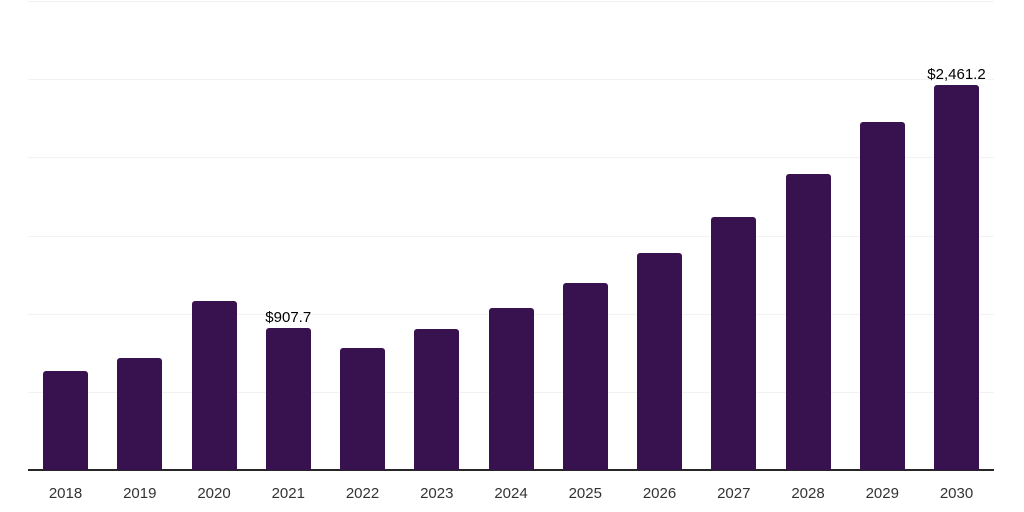  What do you see at coordinates (585, 251) in the screenshot?
I see `bar-cell-2025: 2025` at bounding box center [585, 251].